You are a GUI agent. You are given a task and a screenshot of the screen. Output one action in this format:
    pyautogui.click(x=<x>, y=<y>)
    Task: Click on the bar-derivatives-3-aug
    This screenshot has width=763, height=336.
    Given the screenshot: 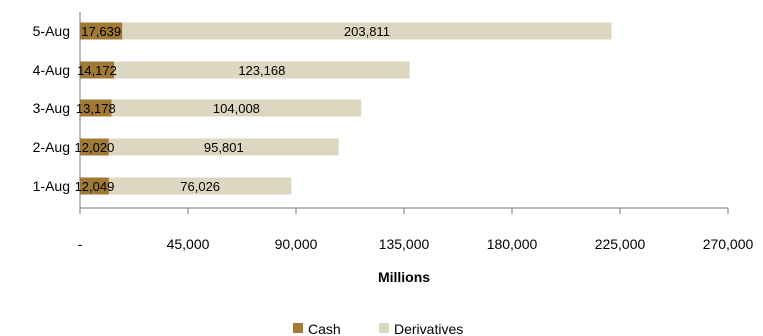 What is the action you would take?
    pyautogui.click(x=236, y=108)
    